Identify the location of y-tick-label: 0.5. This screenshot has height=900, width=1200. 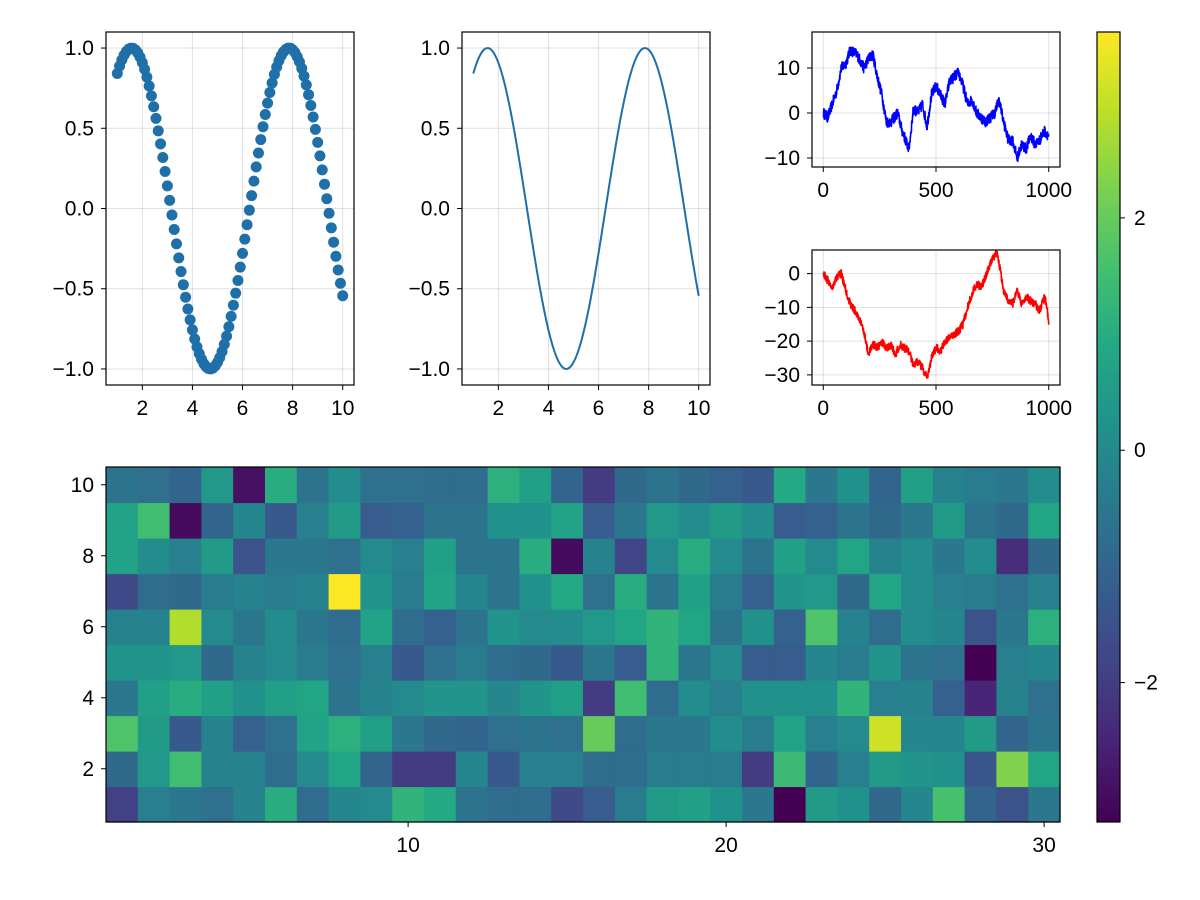
(435, 128).